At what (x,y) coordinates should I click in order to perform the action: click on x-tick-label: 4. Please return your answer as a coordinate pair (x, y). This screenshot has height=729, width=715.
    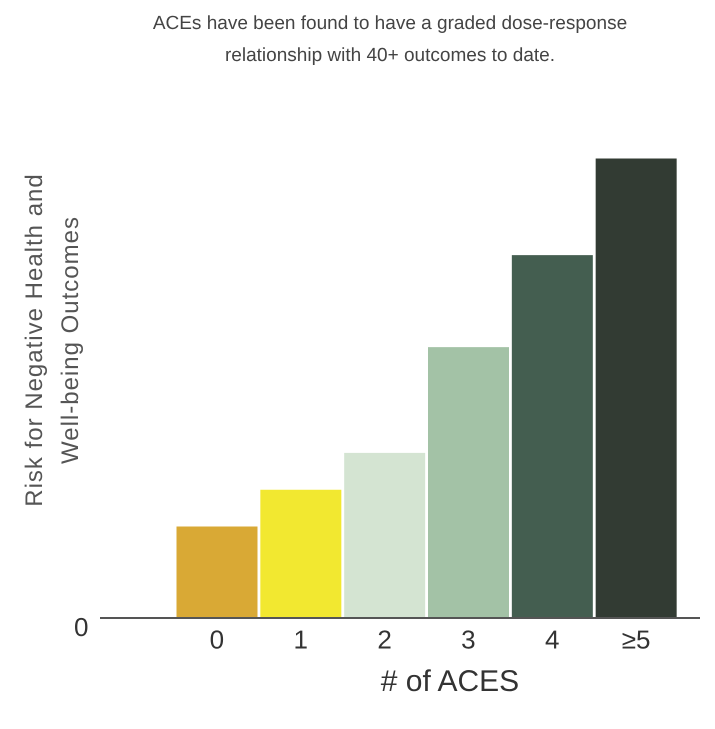
    Looking at the image, I should click on (552, 639).